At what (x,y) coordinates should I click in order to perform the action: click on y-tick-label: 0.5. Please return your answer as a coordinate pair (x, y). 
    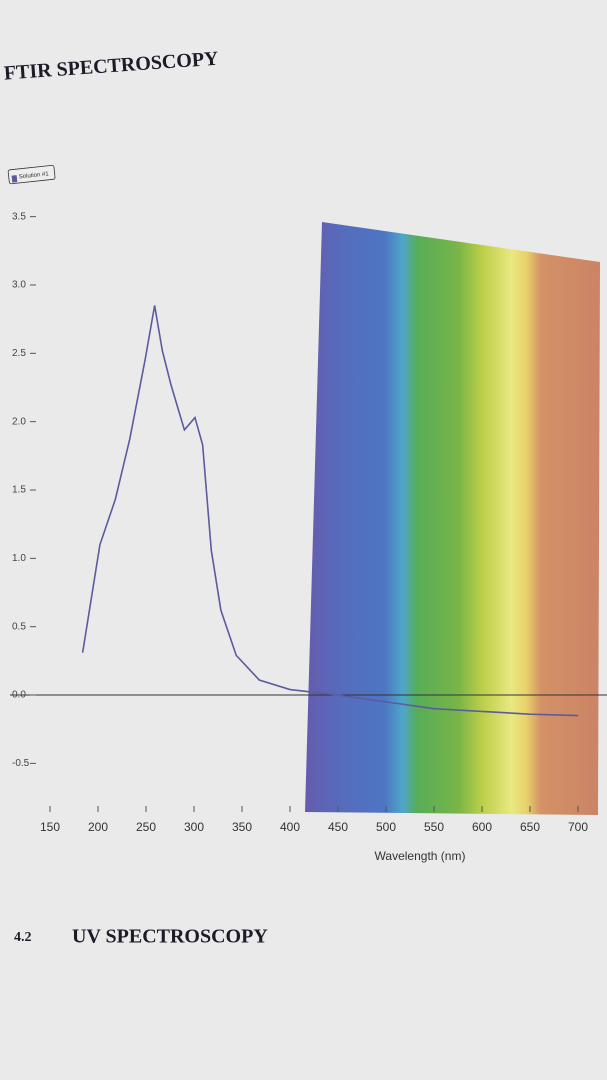
    Looking at the image, I should click on (19, 626).